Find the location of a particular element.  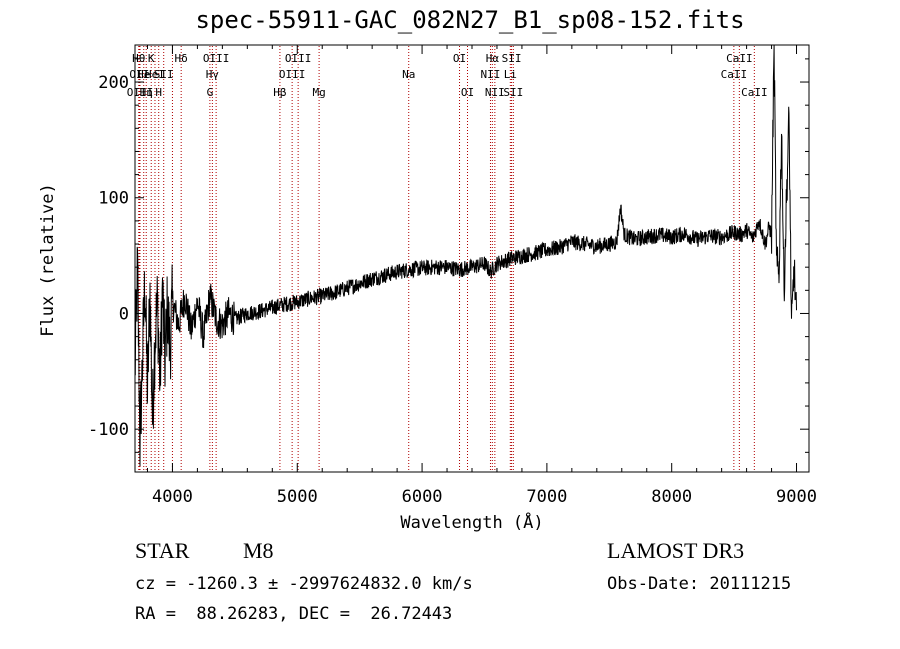

x-tick-label: 4000 is located at coordinates (172, 497).